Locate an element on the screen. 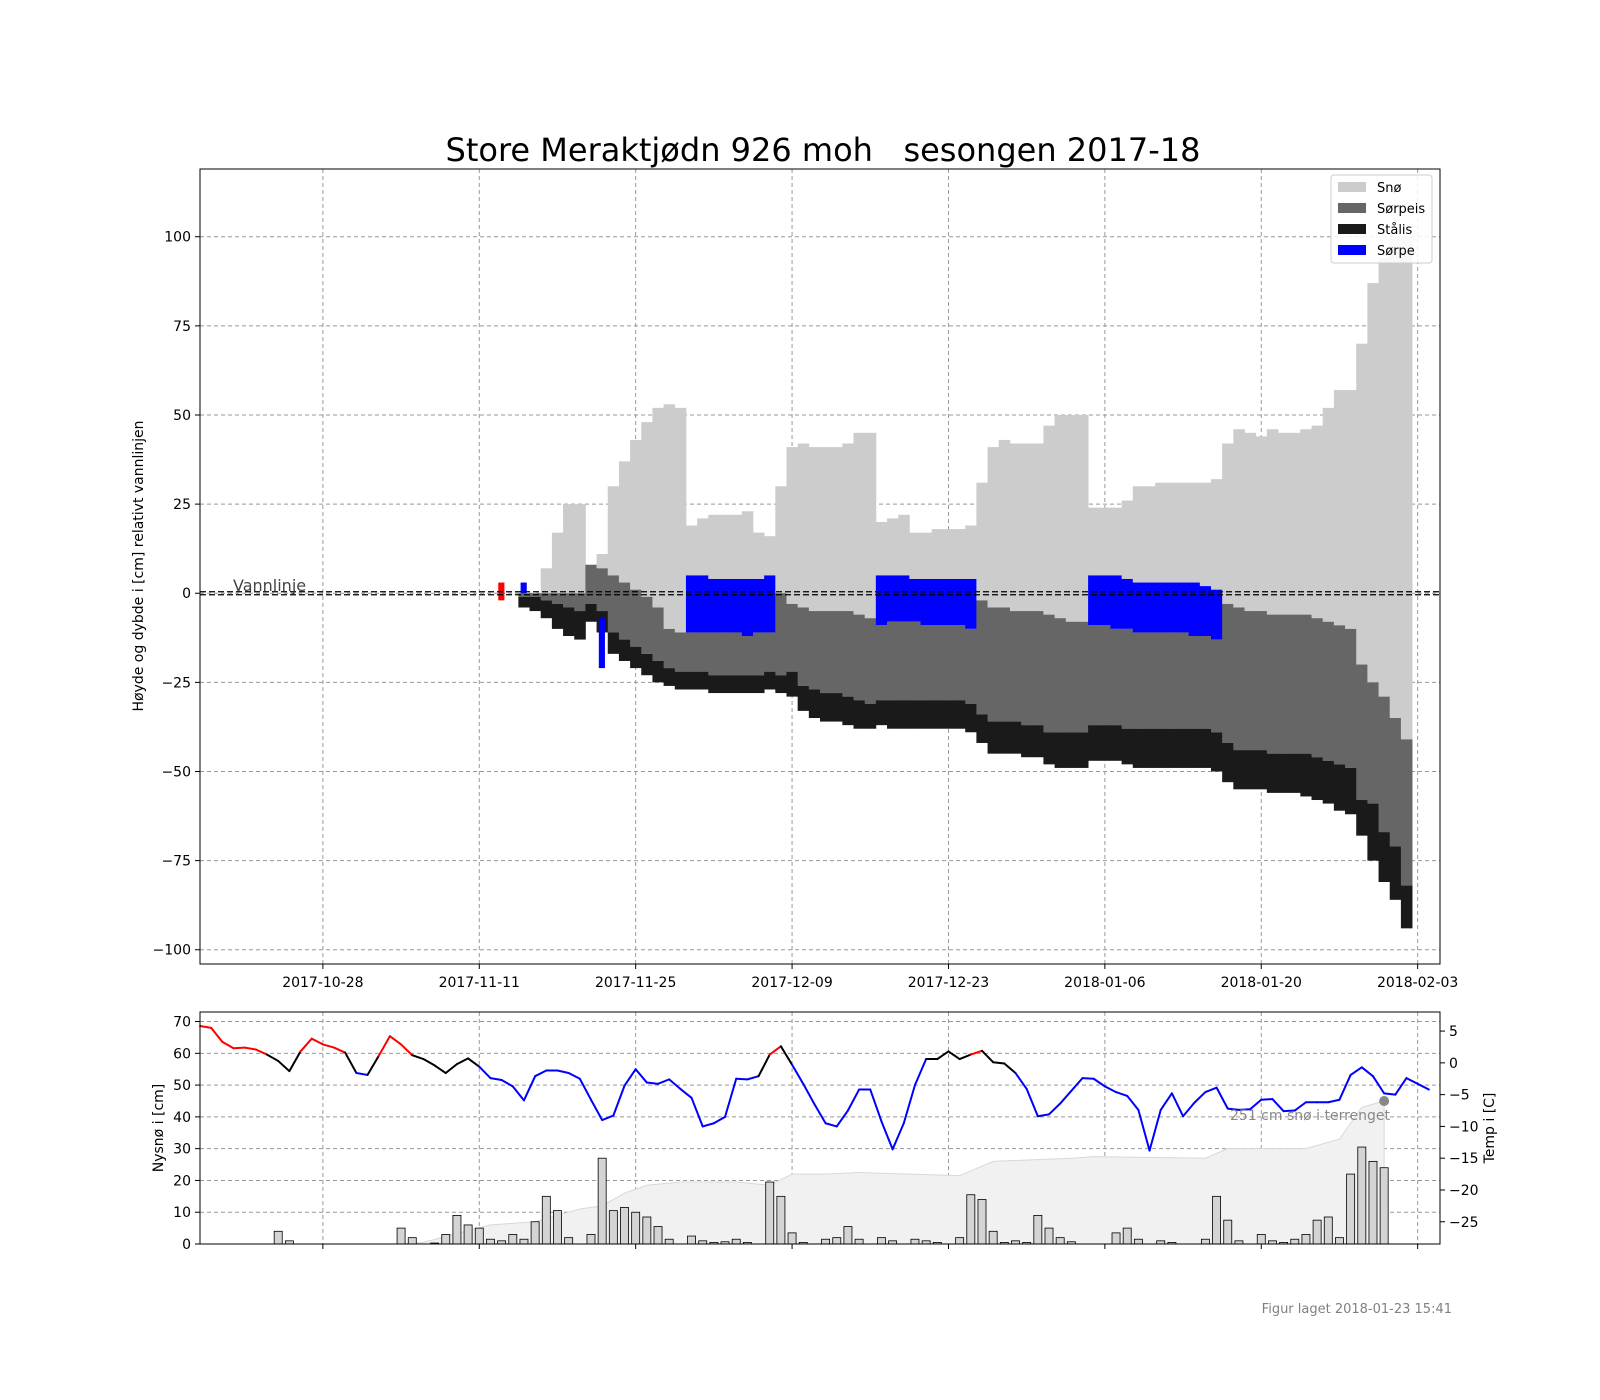 The width and height of the screenshot is (1600, 1400). terrain-snow-area is located at coordinates (893, 1172).